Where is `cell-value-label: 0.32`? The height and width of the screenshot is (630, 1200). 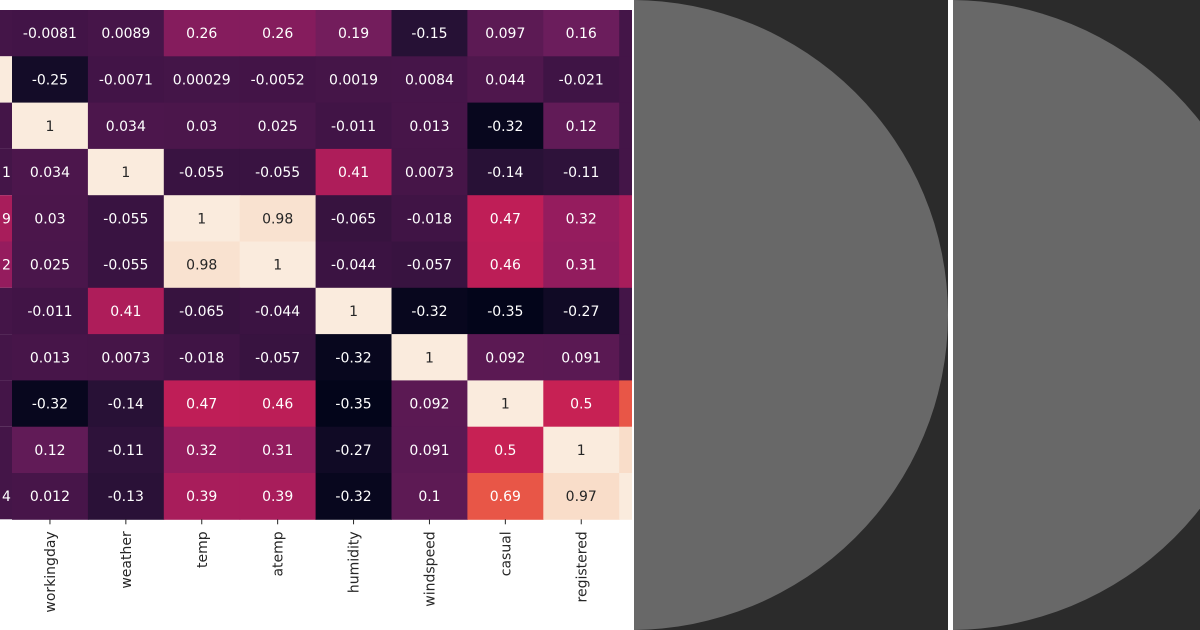 cell-value-label: 0.32 is located at coordinates (201, 451).